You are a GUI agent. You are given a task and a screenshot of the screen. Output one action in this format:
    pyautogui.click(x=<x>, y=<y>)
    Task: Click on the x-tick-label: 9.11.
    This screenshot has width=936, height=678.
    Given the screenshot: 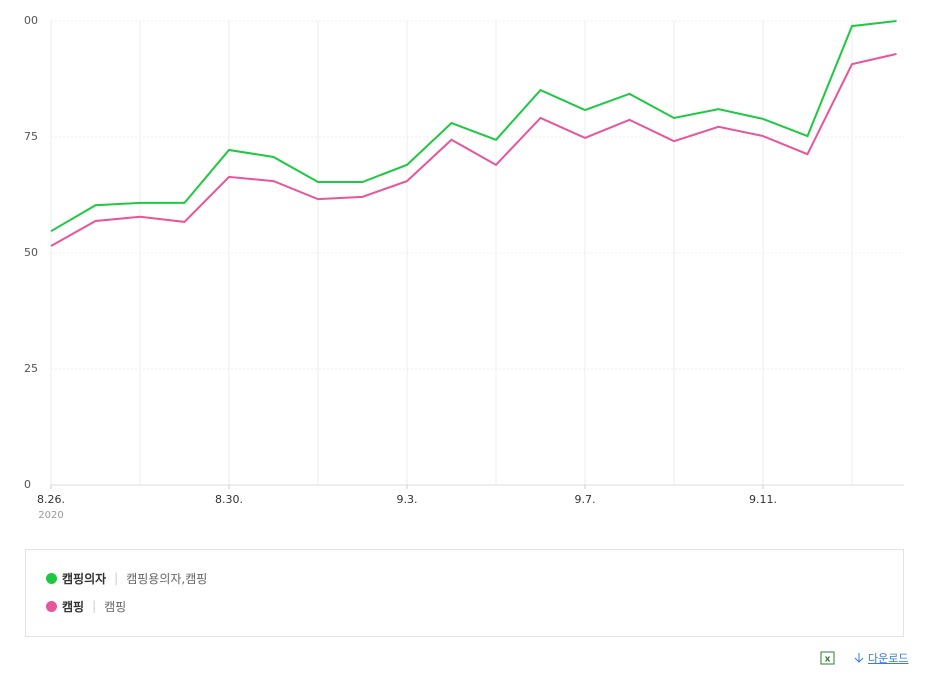 What is the action you would take?
    pyautogui.click(x=763, y=499)
    